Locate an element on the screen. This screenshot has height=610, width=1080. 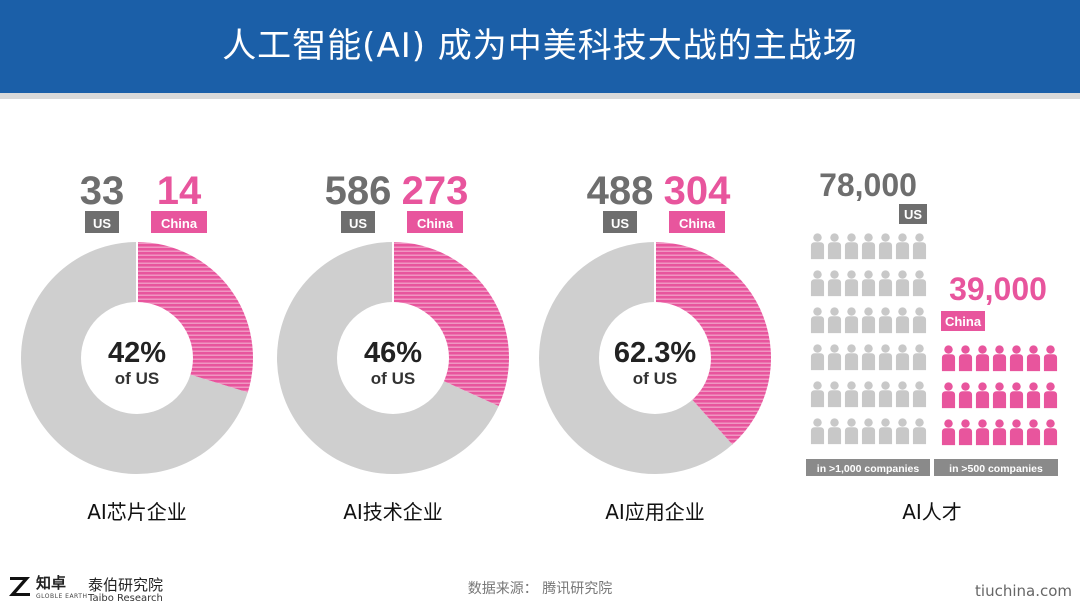
talent-us-value: 78,000 is located at coordinates (868, 185).